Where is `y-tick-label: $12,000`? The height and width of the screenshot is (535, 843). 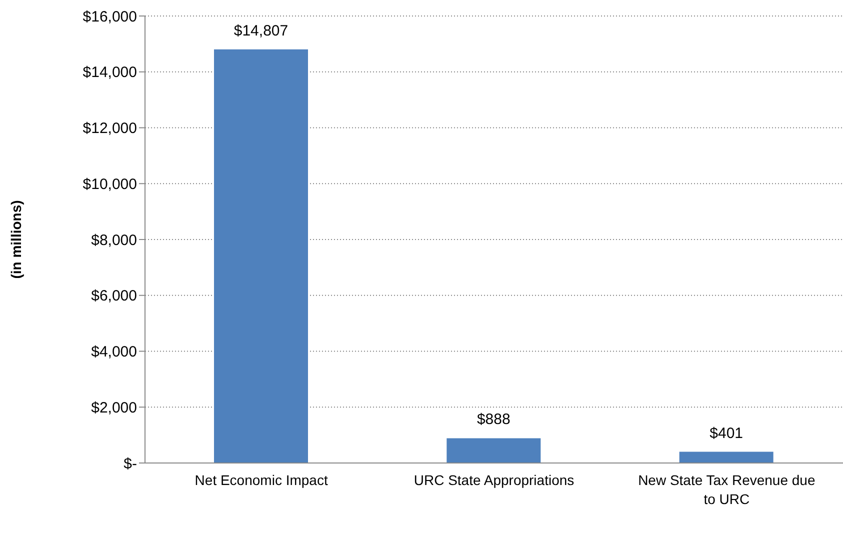
y-tick-label: $12,000 is located at coordinates (109, 129).